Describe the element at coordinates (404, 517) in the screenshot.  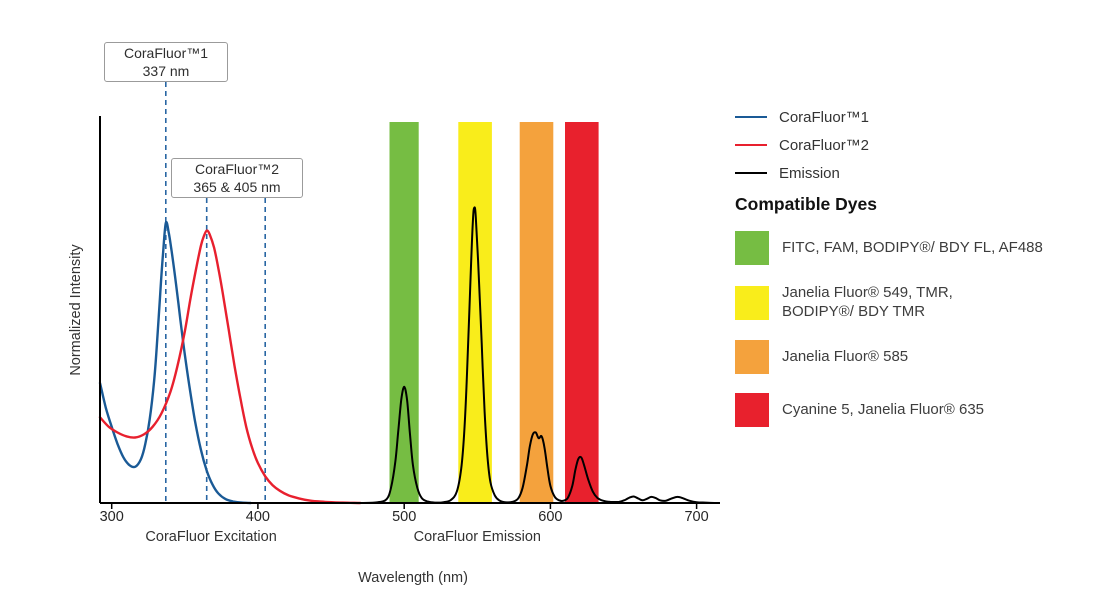
I see `x-tick-label-500: 500` at that location.